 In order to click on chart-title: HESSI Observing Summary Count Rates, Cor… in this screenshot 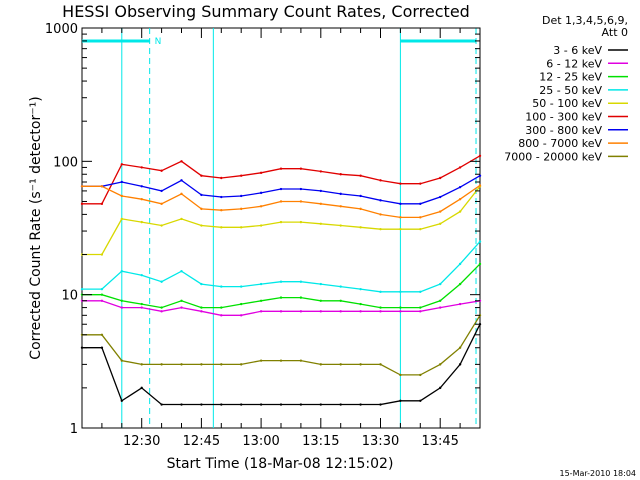, I will do `click(266, 11)`.